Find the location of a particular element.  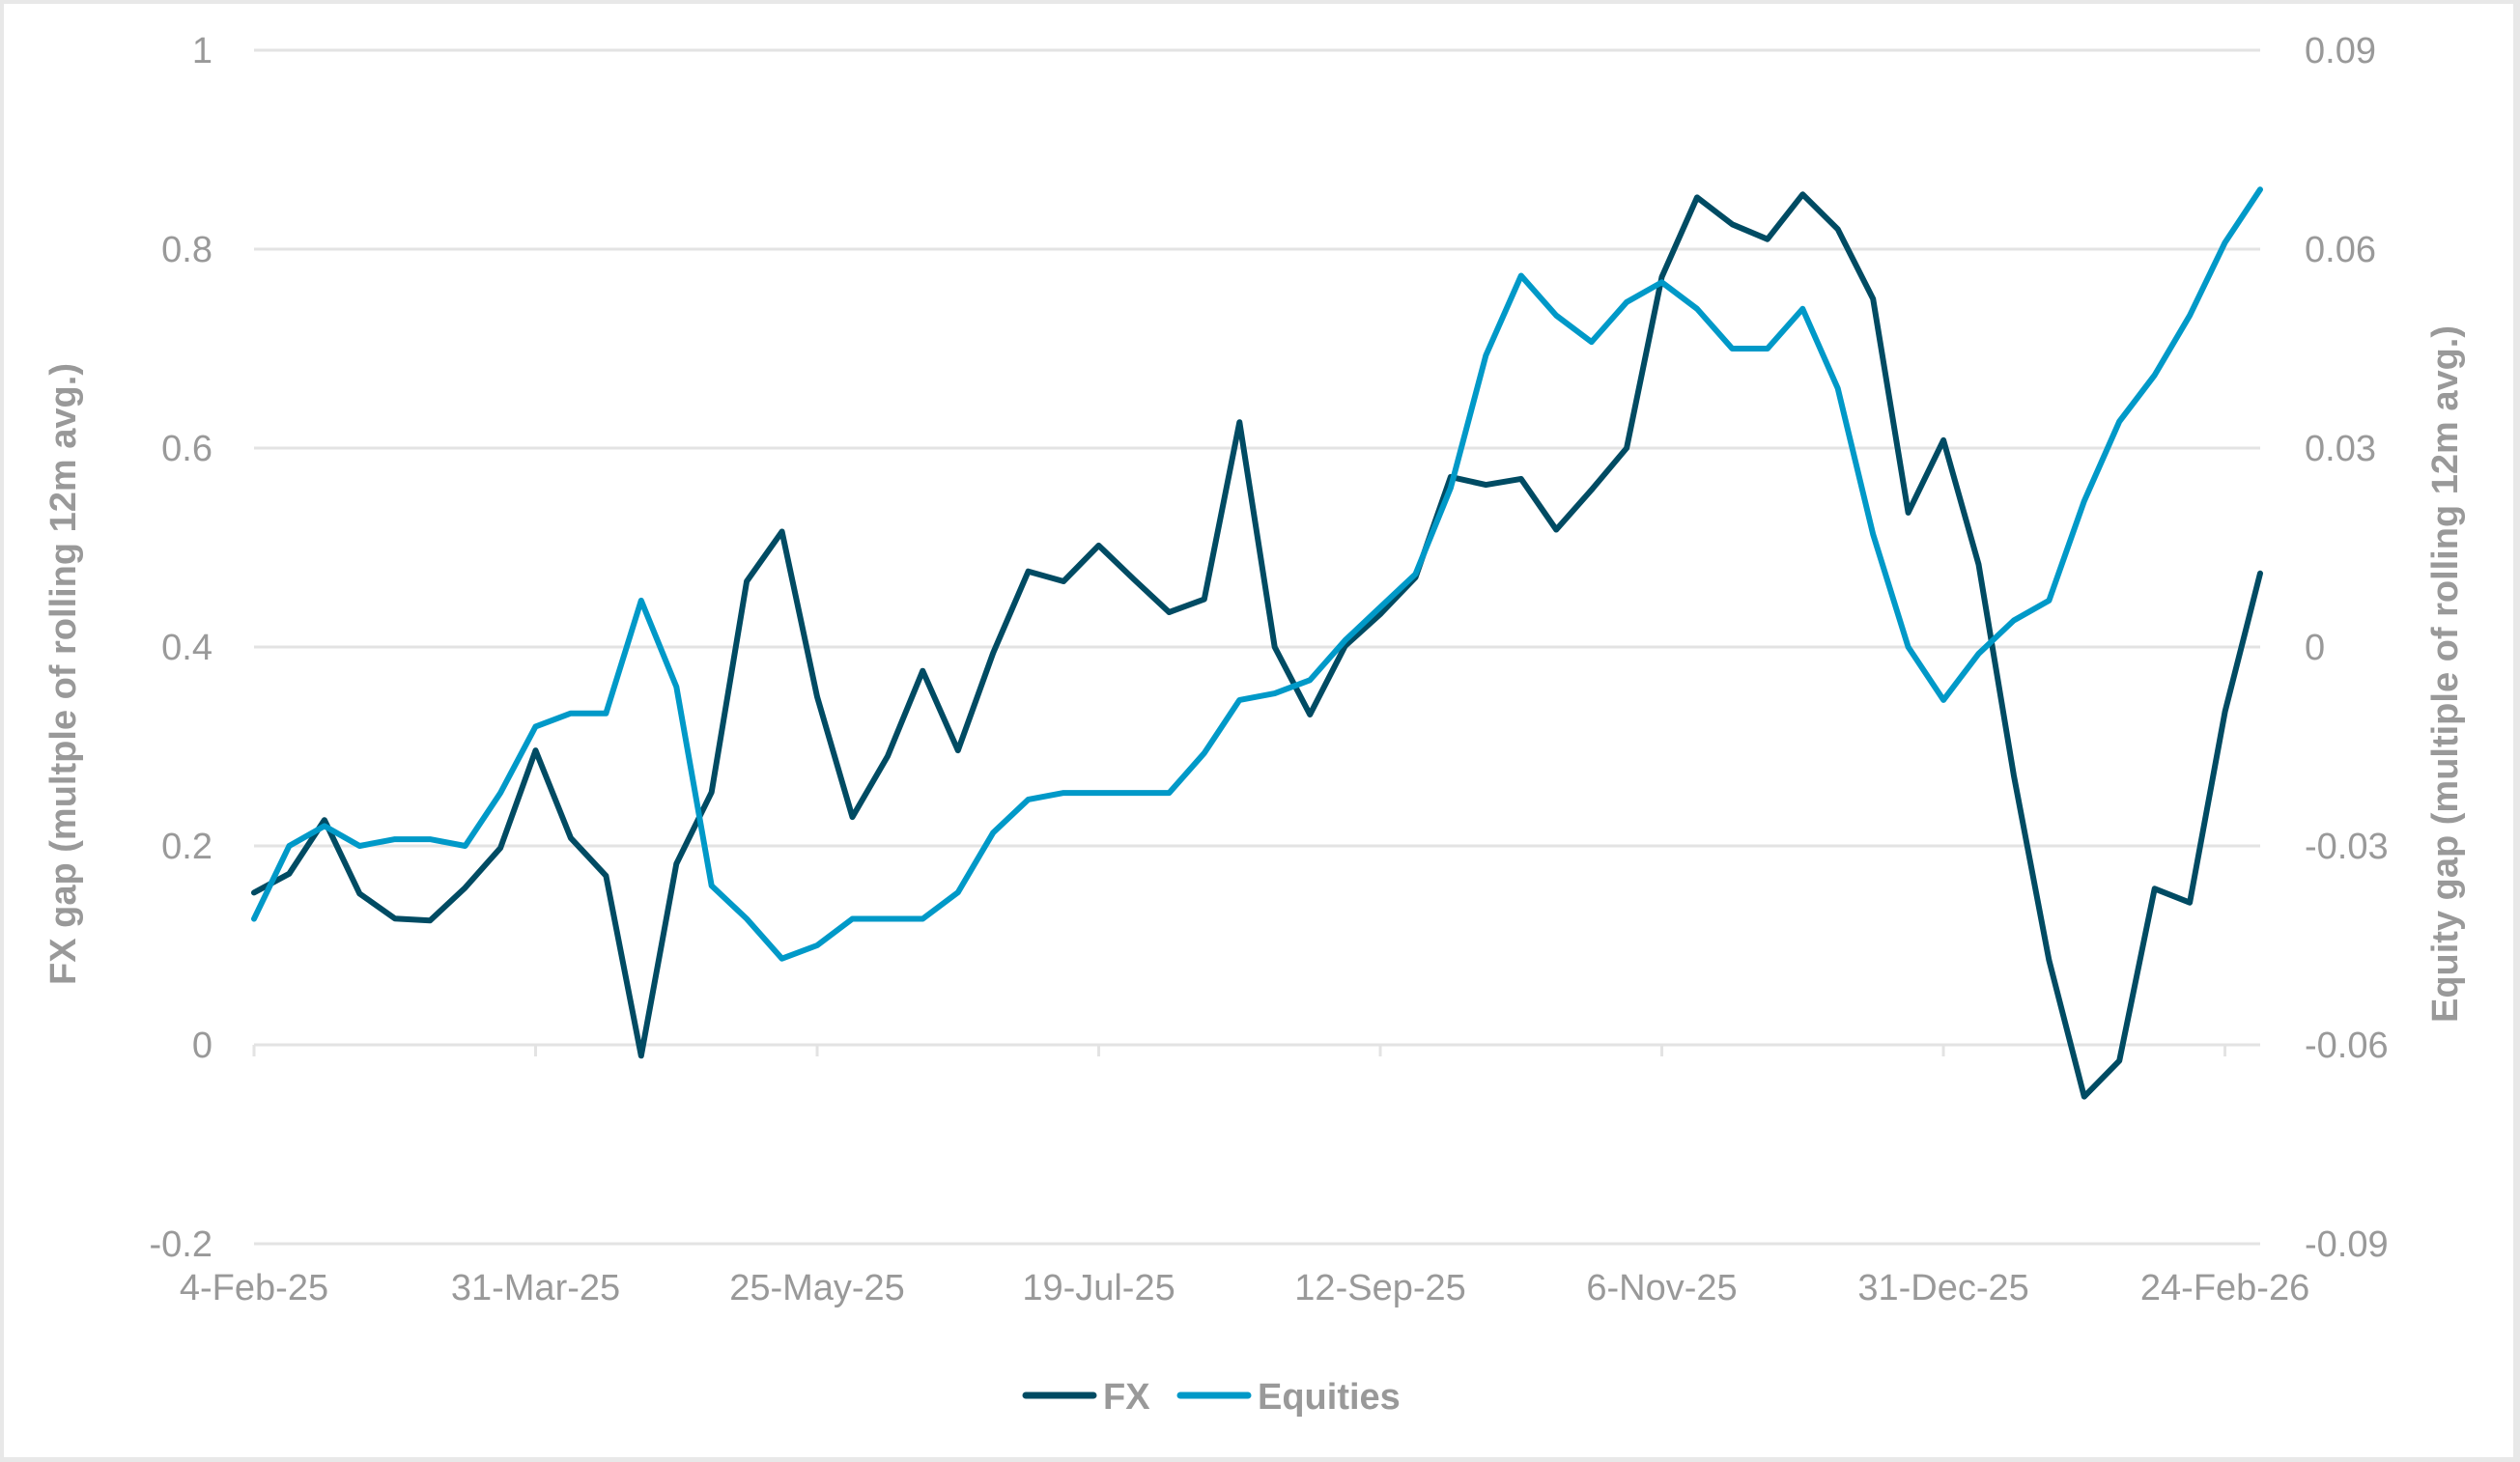

x-tick-label: 25-May-25 is located at coordinates (817, 1288).